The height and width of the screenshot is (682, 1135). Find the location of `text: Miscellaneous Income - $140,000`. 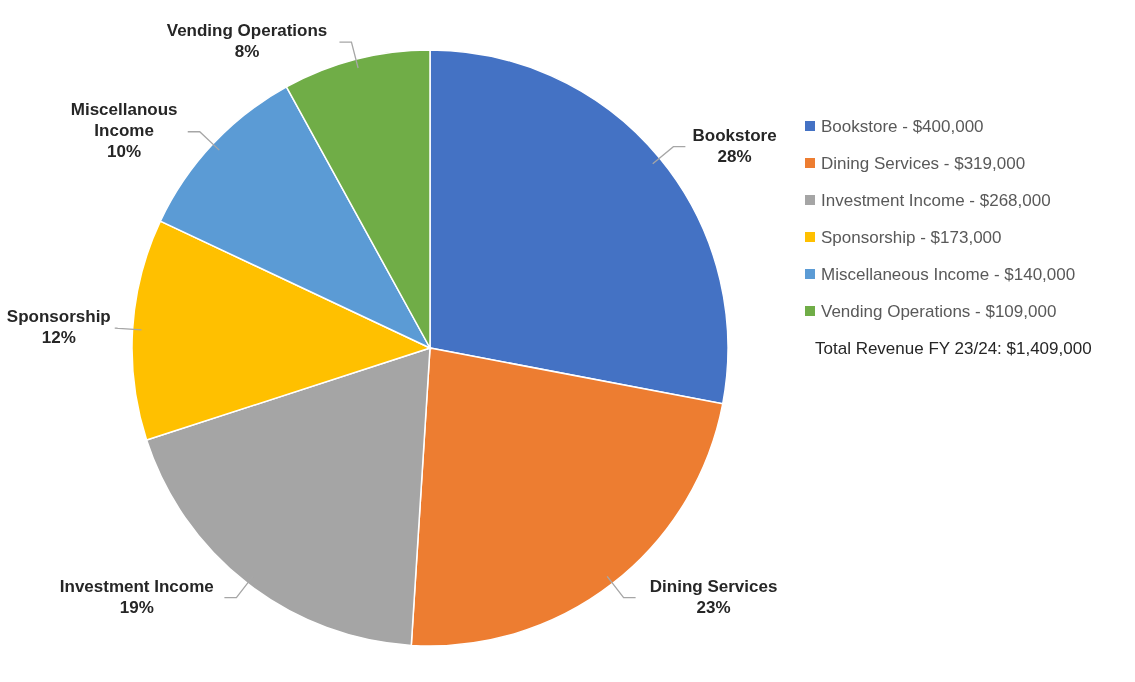

text: Miscellaneous Income - $140,000 is located at coordinates (948, 274).